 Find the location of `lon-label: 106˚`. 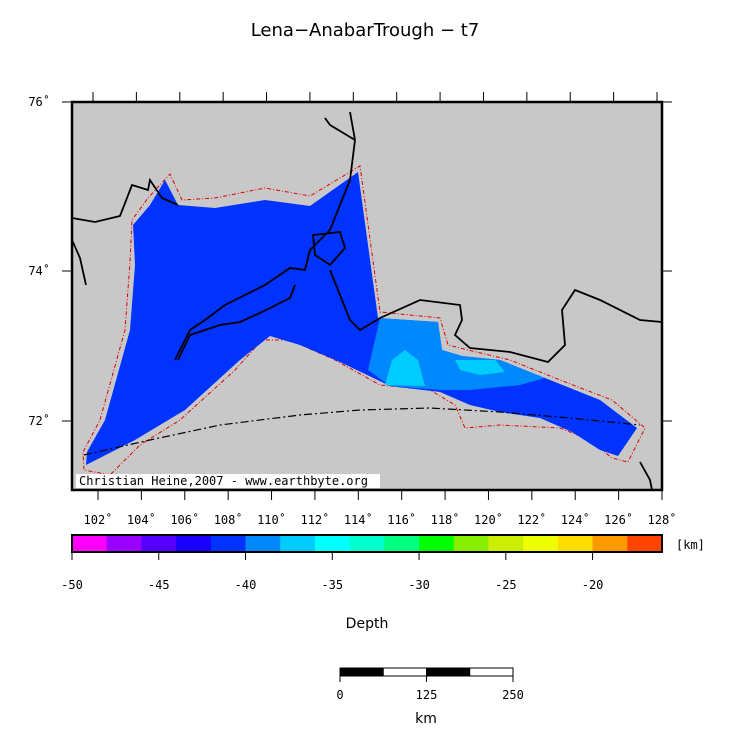

lon-label: 106˚ is located at coordinates (184, 519).